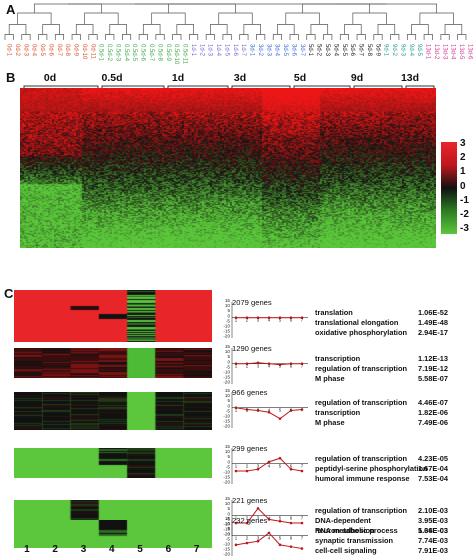 The image size is (474, 560). What do you see at coordinates (335, 50) in the screenshot?
I see `sample-label: 5d-4` at bounding box center [335, 50].